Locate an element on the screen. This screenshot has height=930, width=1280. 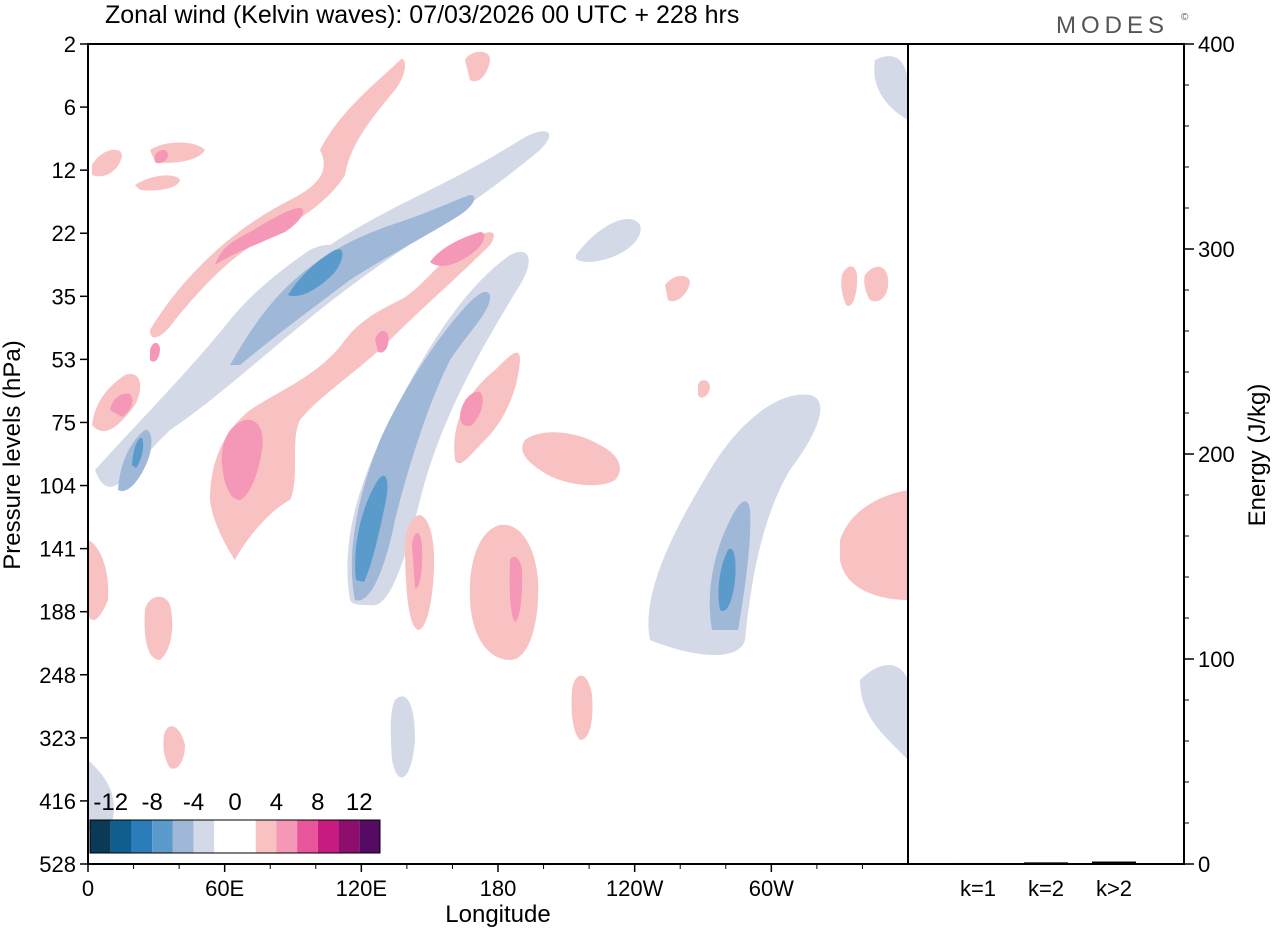
contour-neg-mid-blob is located at coordinates (608, 240).